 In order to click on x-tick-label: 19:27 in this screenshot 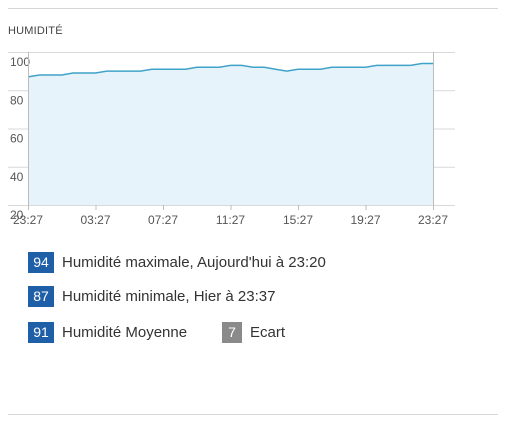, I will do `click(365, 220)`.